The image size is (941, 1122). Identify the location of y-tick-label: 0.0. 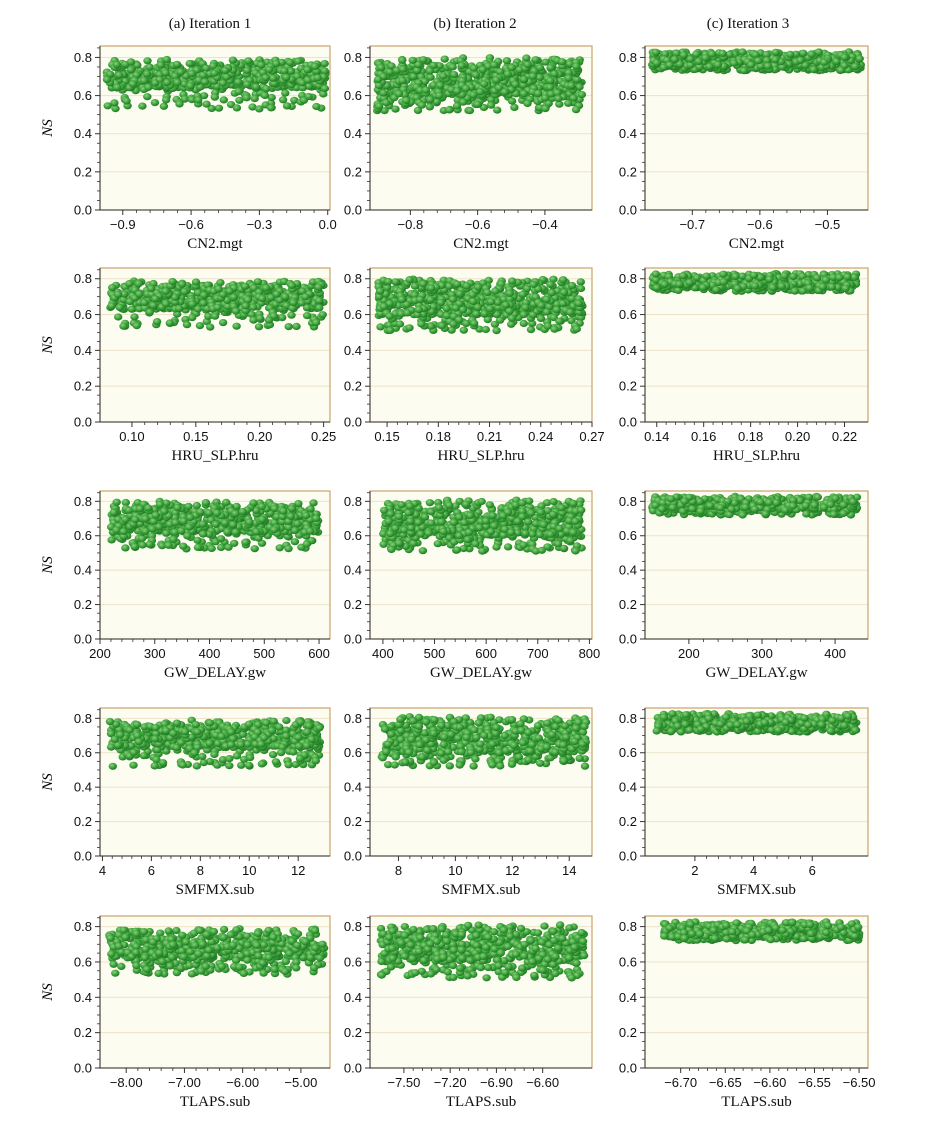
(353, 422).